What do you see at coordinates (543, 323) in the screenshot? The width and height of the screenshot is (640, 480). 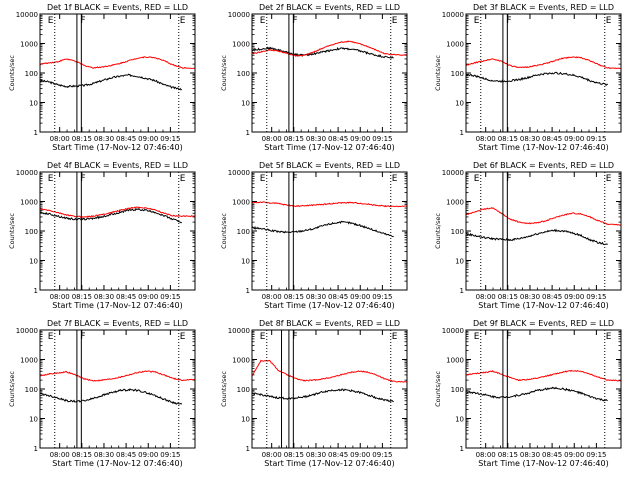 I see `panel-title: Det 9f BLACK = Events, RED = LLD` at bounding box center [543, 323].